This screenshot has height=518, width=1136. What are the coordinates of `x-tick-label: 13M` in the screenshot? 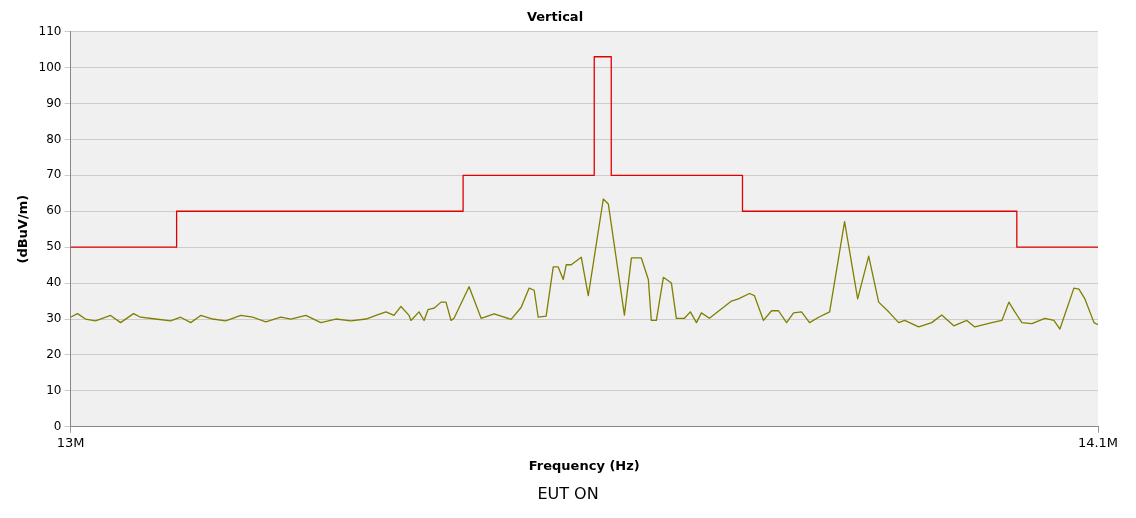 It's located at (70, 442).